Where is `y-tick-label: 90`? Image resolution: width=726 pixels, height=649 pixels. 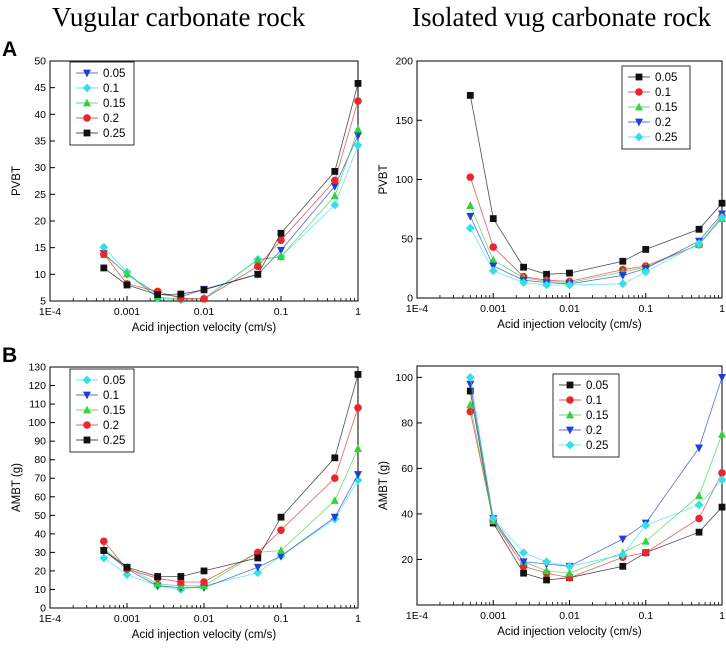 y-tick-label: 90 is located at coordinates (40, 442).